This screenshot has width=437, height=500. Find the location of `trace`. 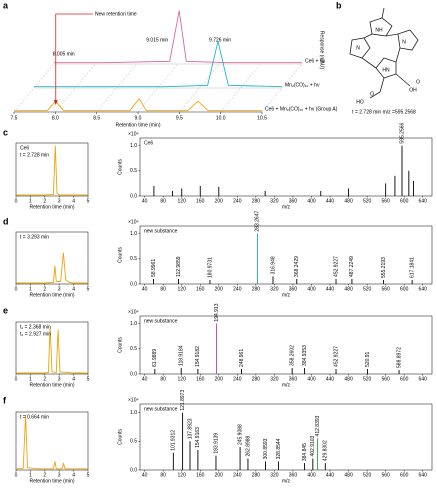

trace is located at coordinates (158, 64).